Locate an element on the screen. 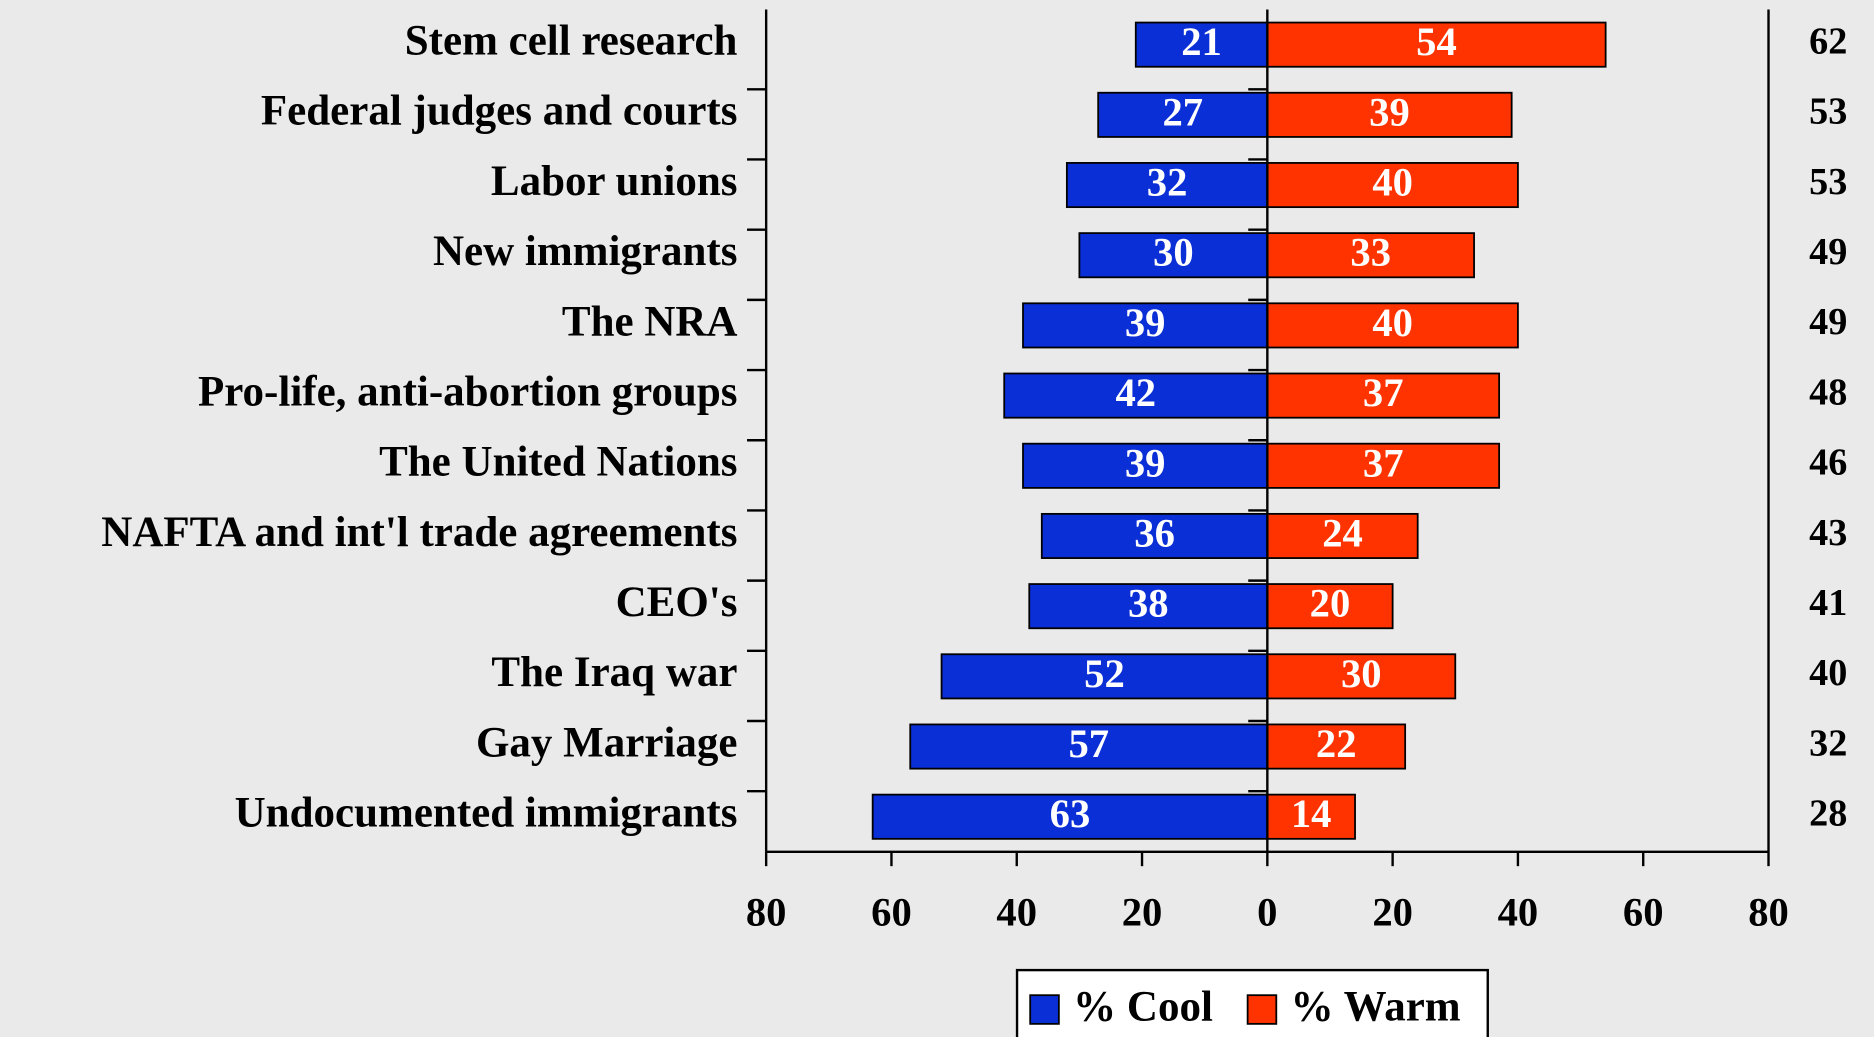 The width and height of the screenshot is (1874, 1037). value-label: 36 is located at coordinates (1154, 532).